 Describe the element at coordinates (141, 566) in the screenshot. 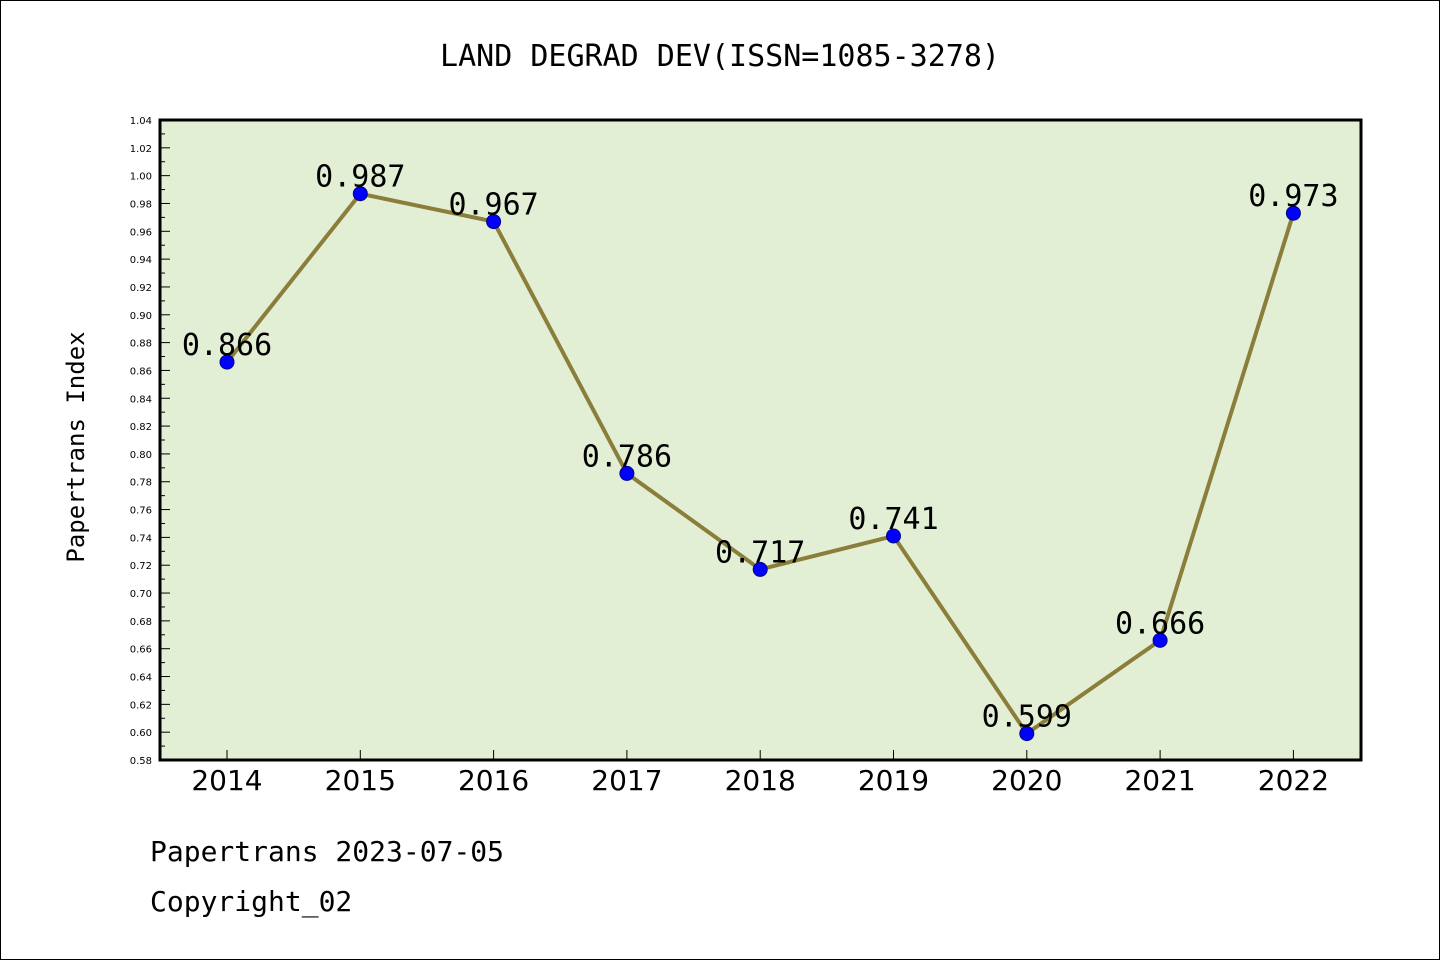

I see `y-tick-label: 0.72` at that location.